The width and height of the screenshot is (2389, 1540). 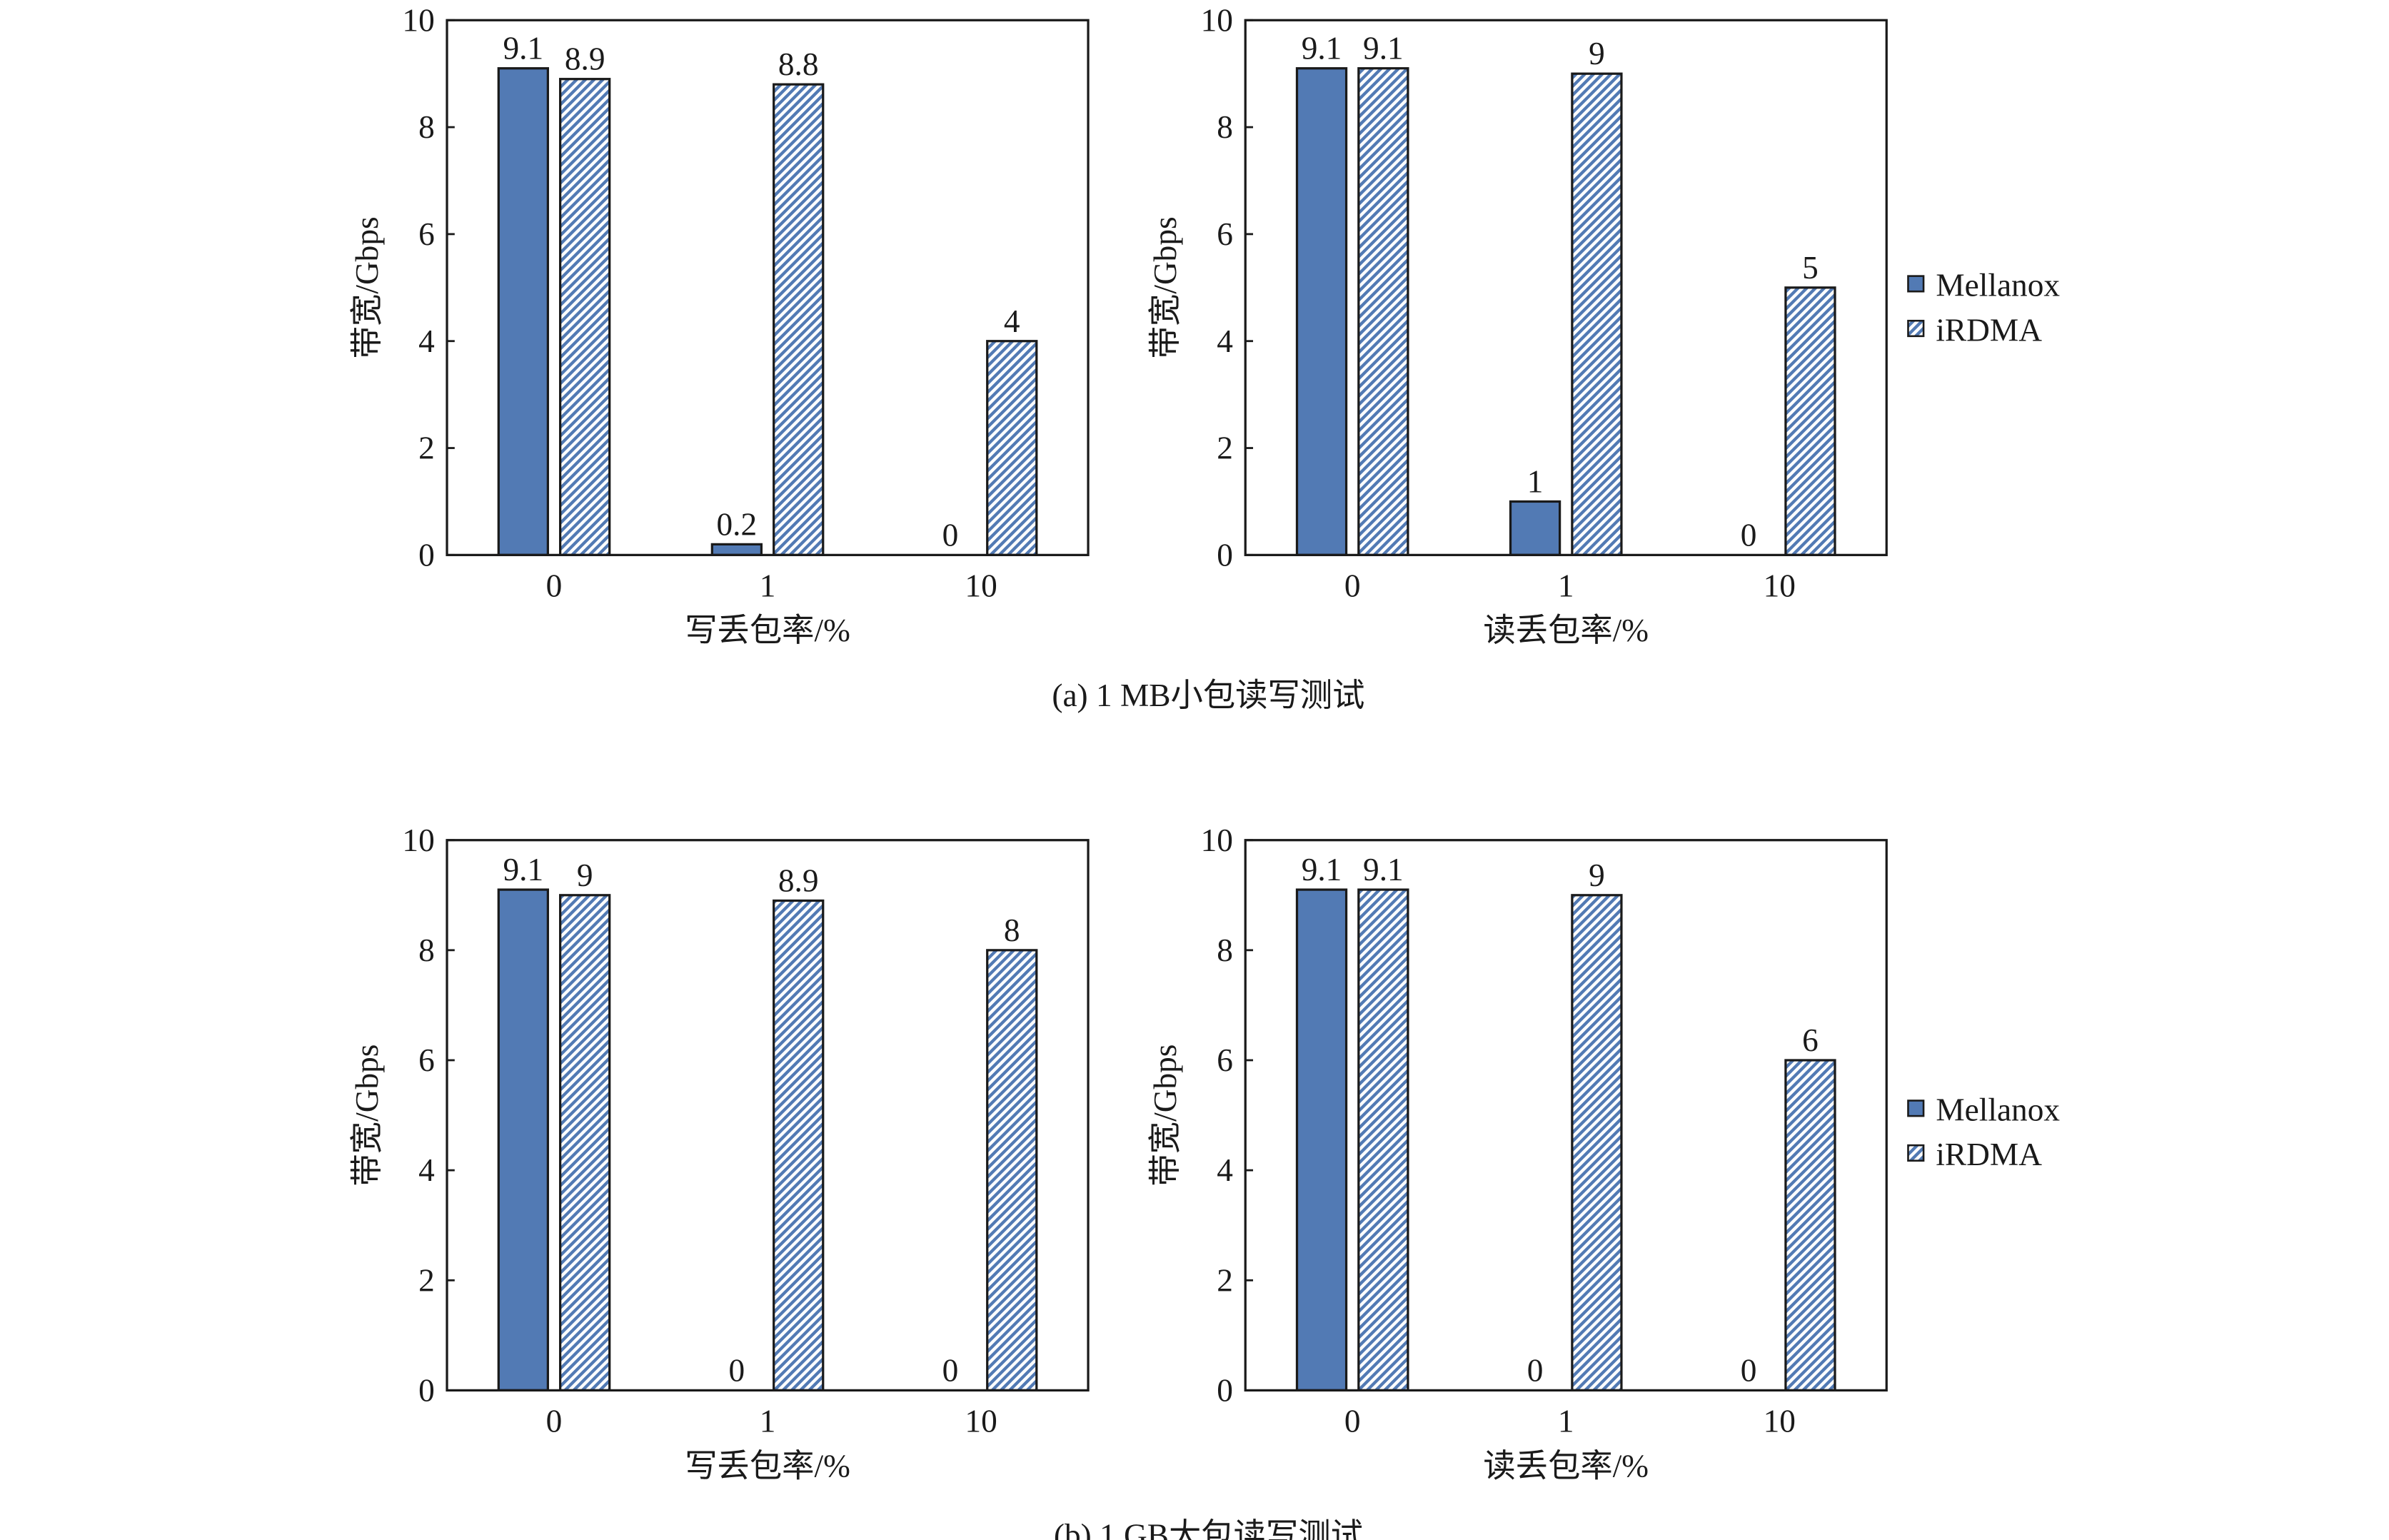 What do you see at coordinates (1535, 482) in the screenshot?
I see `data-label: 1` at bounding box center [1535, 482].